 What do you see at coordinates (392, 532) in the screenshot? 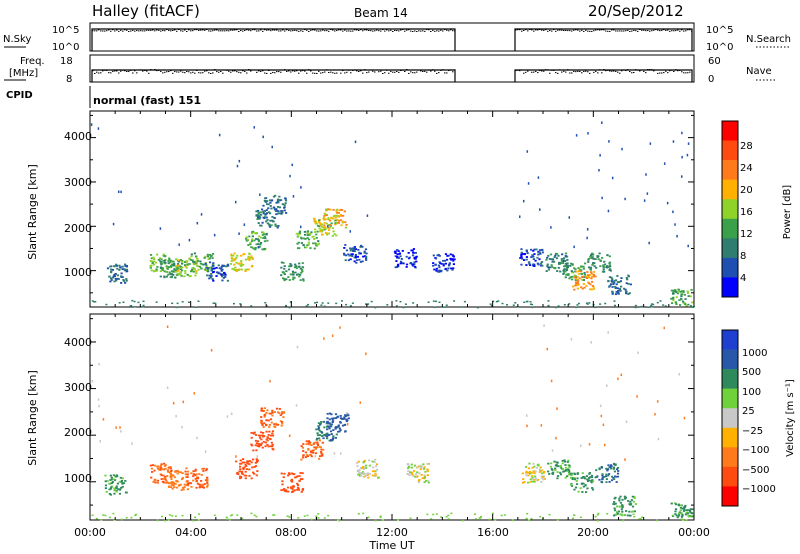
I see `xtick-1200: 12:00` at bounding box center [392, 532].